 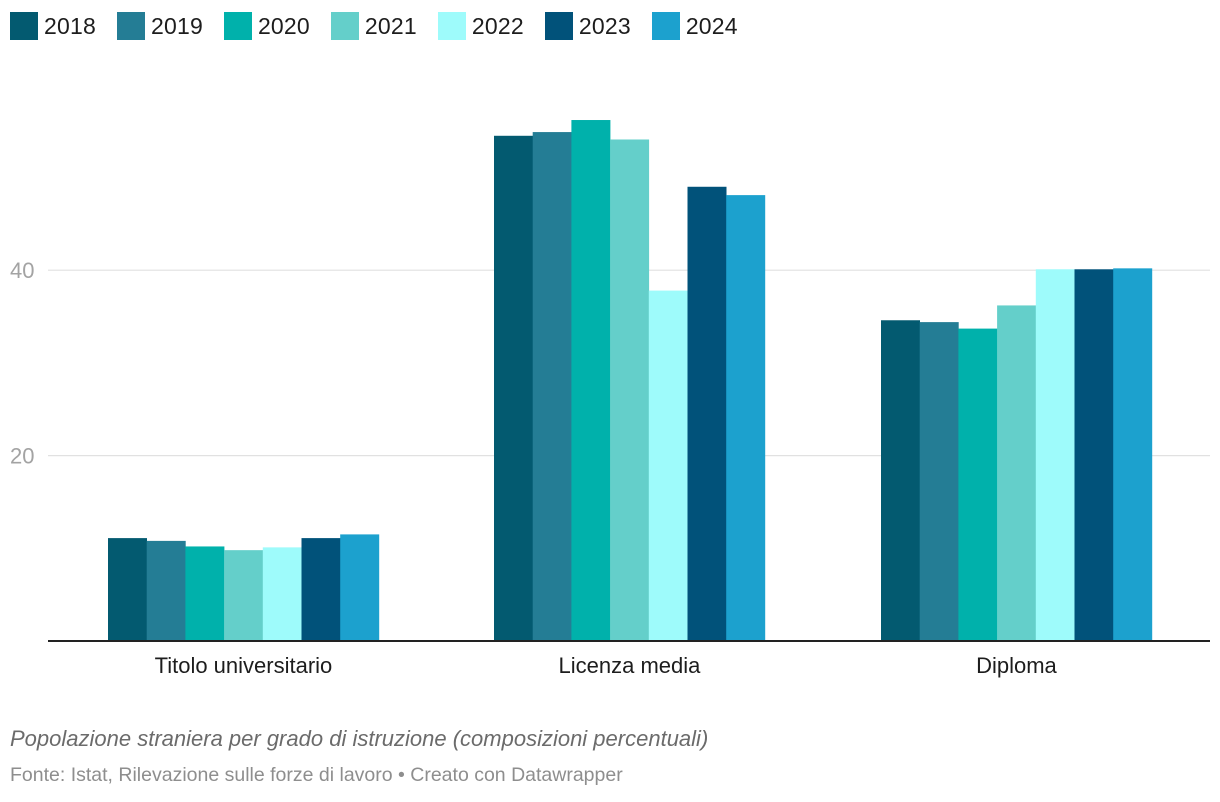 I want to click on legend-item-2021: 2021, so click(x=373, y=26).